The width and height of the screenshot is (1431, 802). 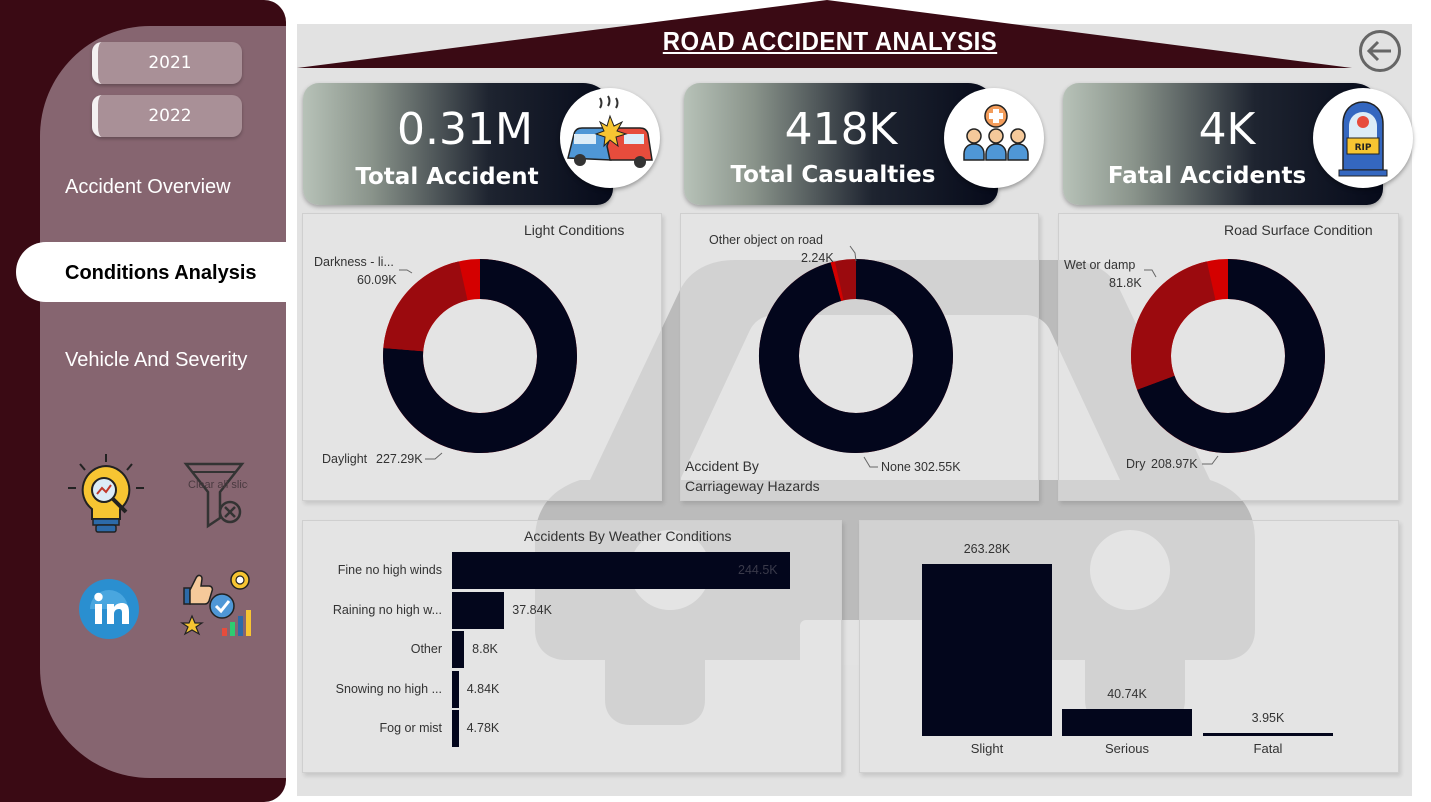 What do you see at coordinates (426, 649) in the screenshot?
I see `weather-category-label: Other` at bounding box center [426, 649].